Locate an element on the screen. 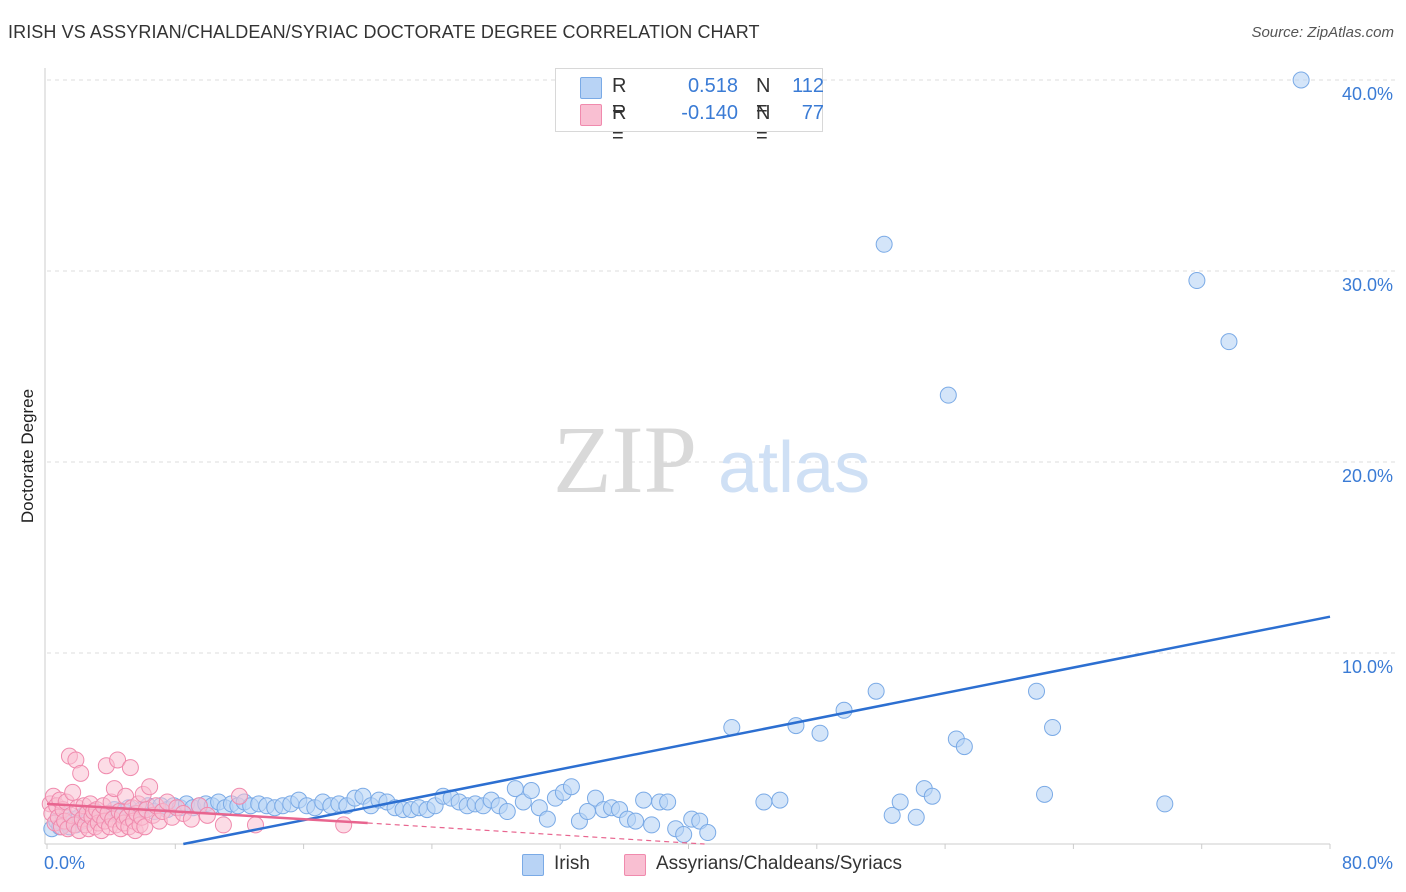 This screenshot has width=1406, height=892. r-value: -0.140 is located at coordinates (709, 113).